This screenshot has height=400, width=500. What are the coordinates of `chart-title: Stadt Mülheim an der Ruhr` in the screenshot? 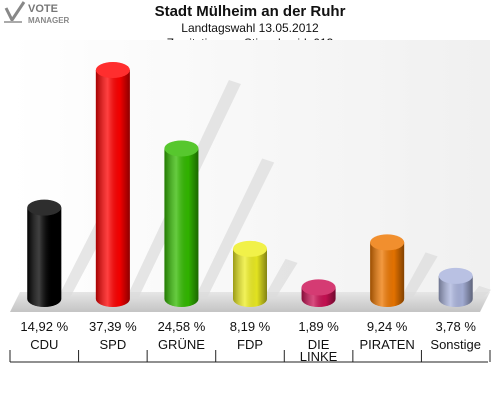 It's located at (250, 11).